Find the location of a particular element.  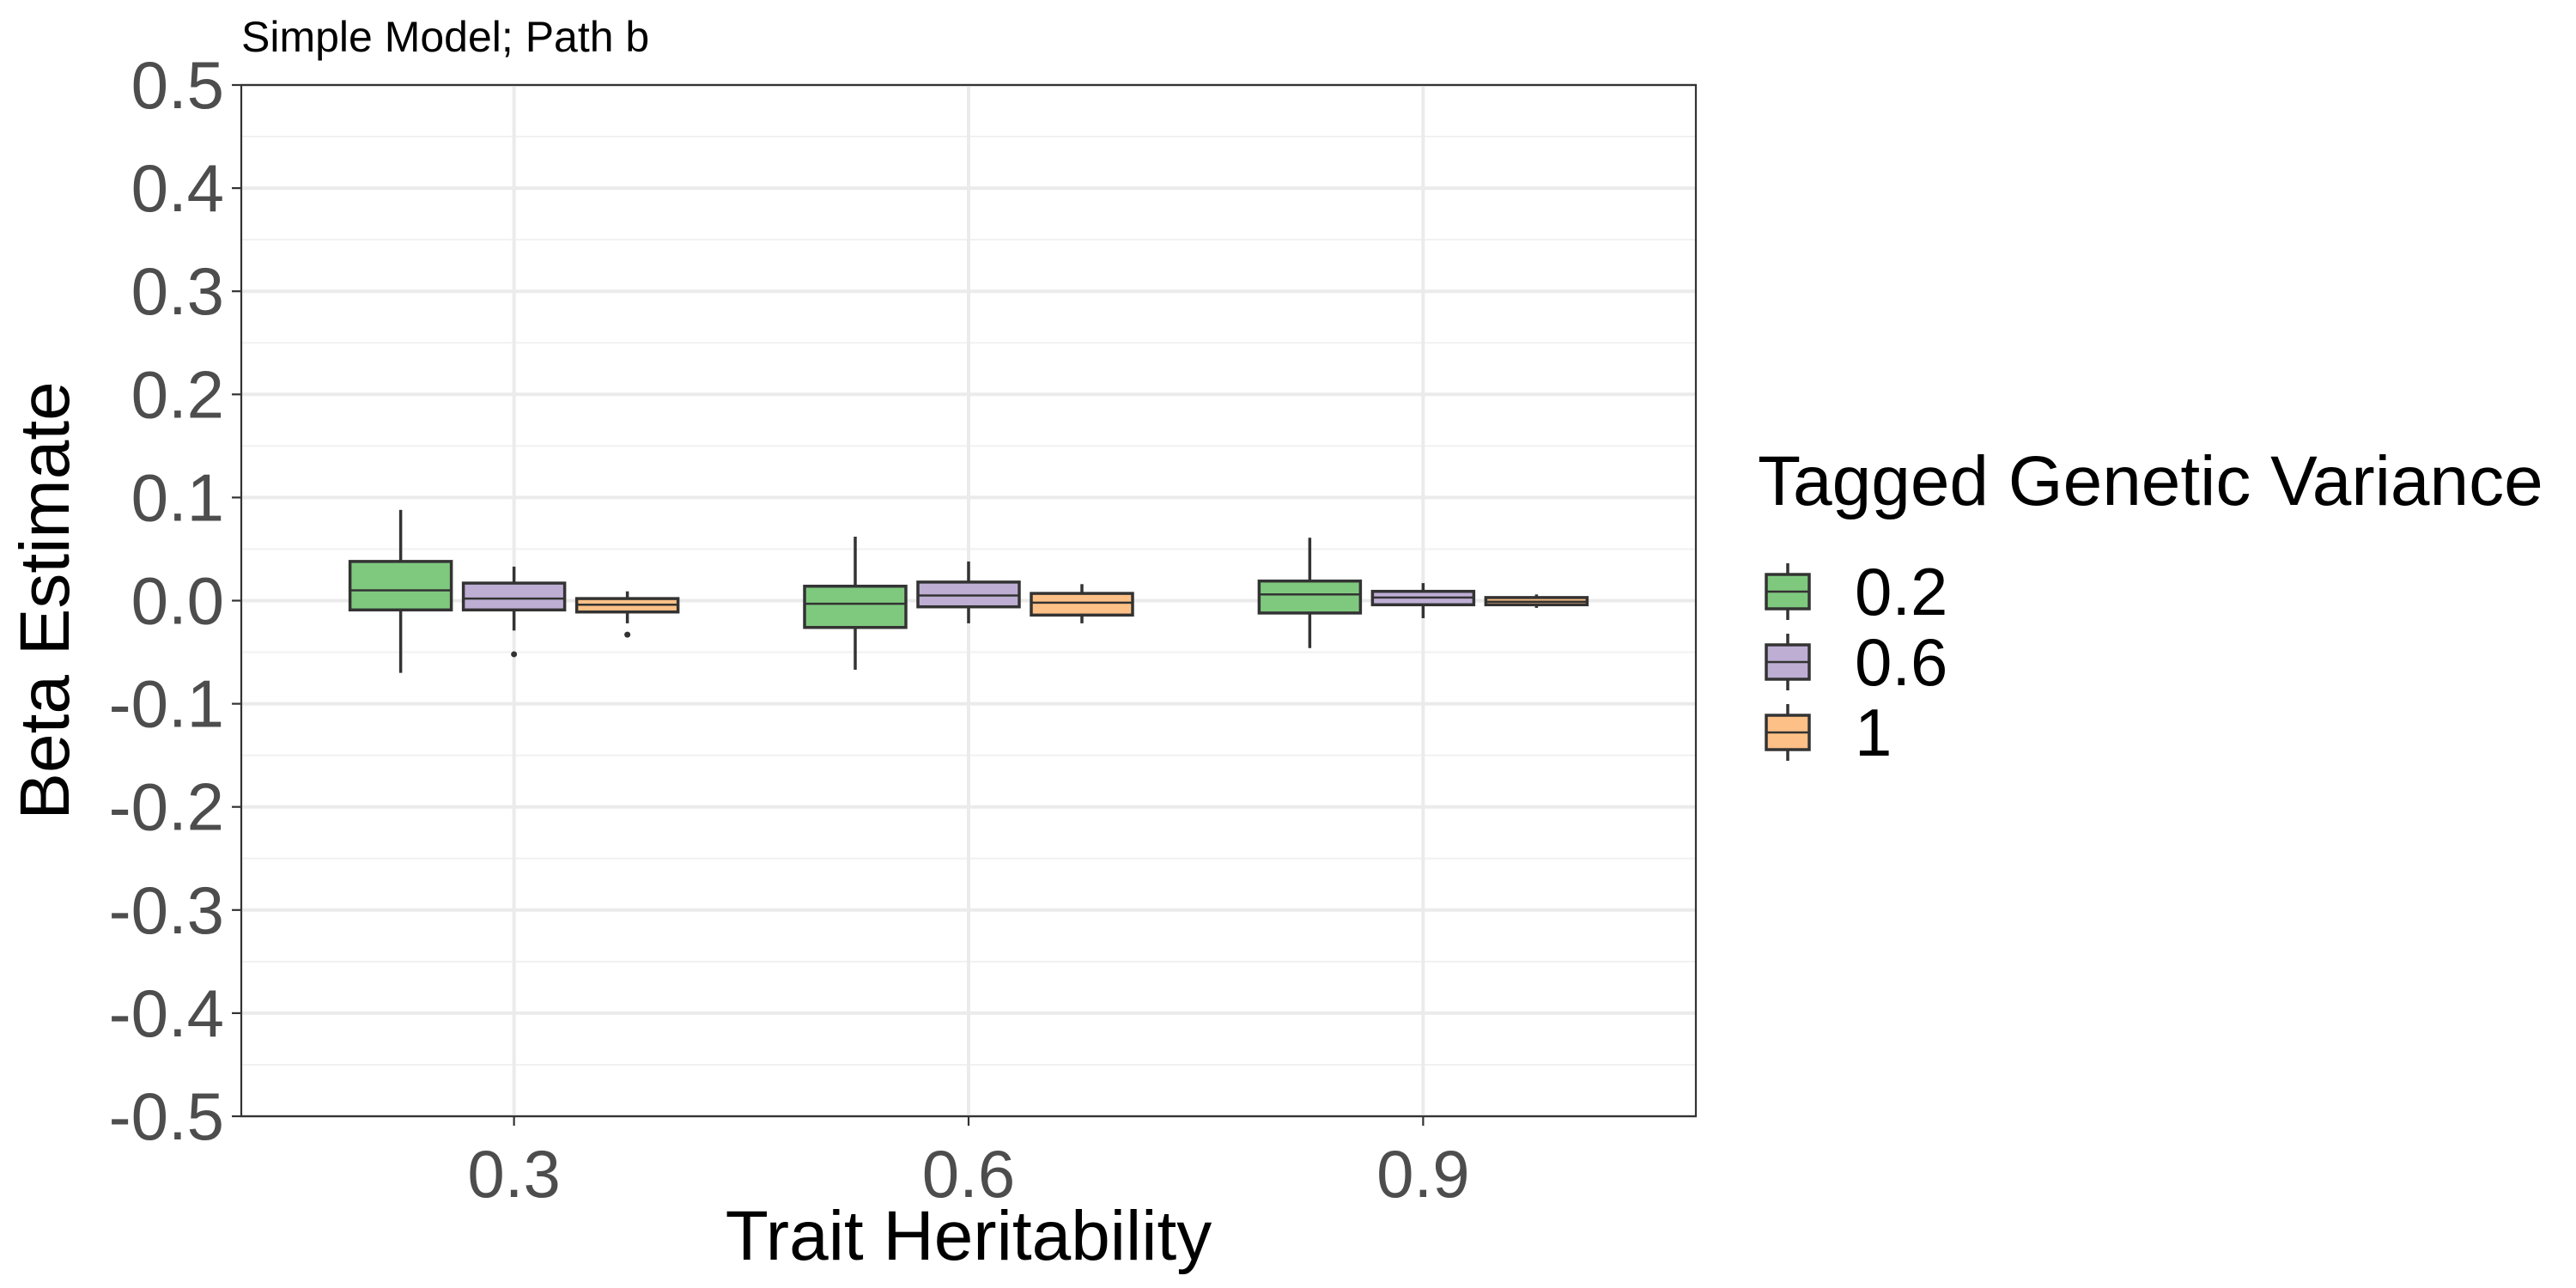

box-1-0.9 is located at coordinates (1536, 601).